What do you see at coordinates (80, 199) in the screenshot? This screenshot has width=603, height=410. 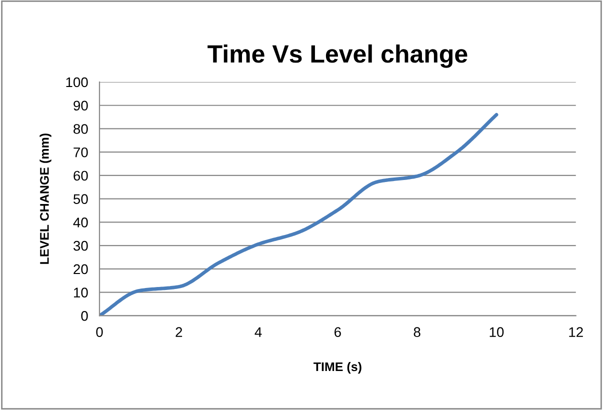 I see `y-tick-label: 50` at bounding box center [80, 199].